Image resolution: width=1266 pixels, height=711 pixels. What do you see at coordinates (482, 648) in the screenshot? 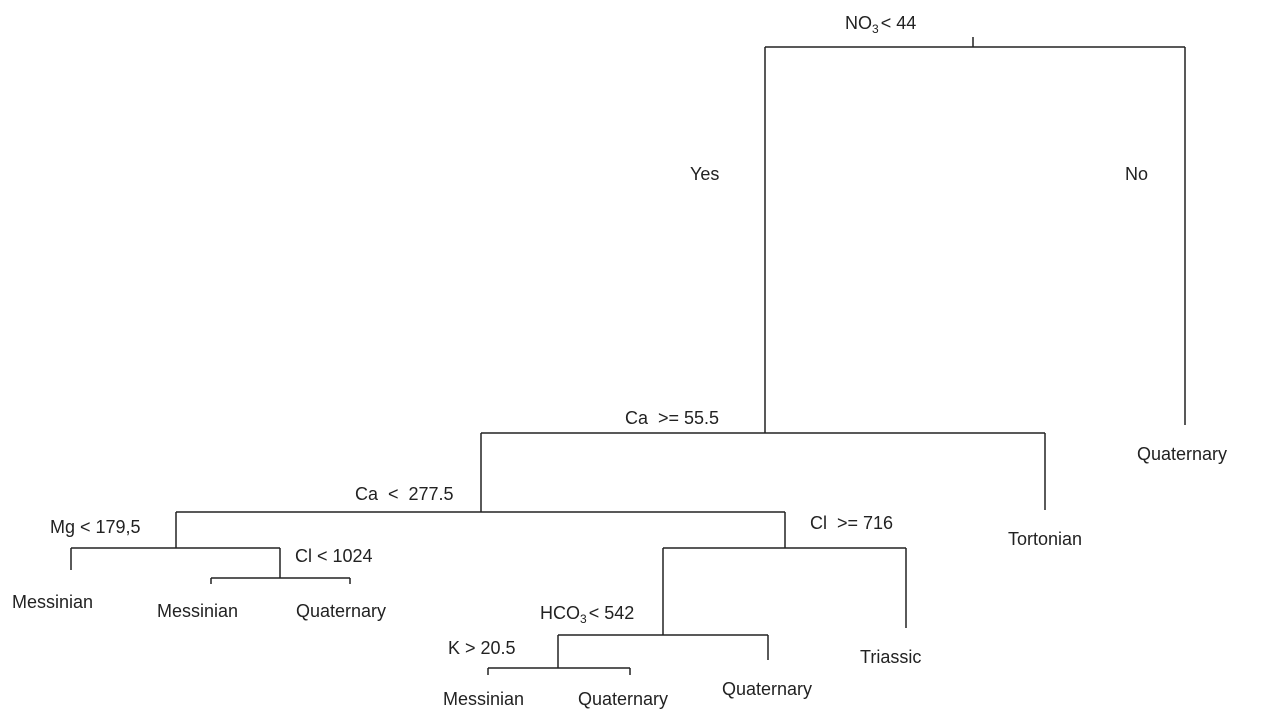
I see `split-label: K > 20.5` at bounding box center [482, 648].